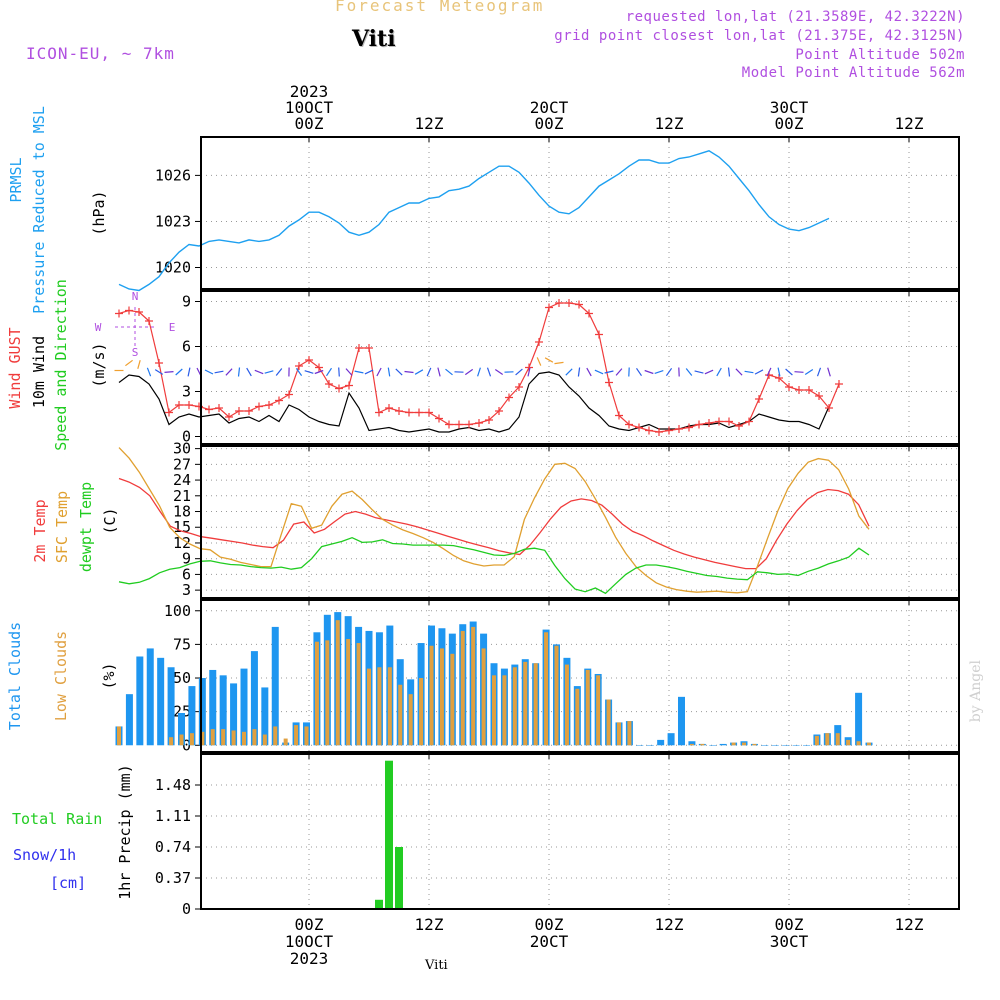 Image resolution: width=1000 pixels, height=1000 pixels. Describe the element at coordinates (186, 590) in the screenshot. I see `temperature-ytick-label: 3` at that location.